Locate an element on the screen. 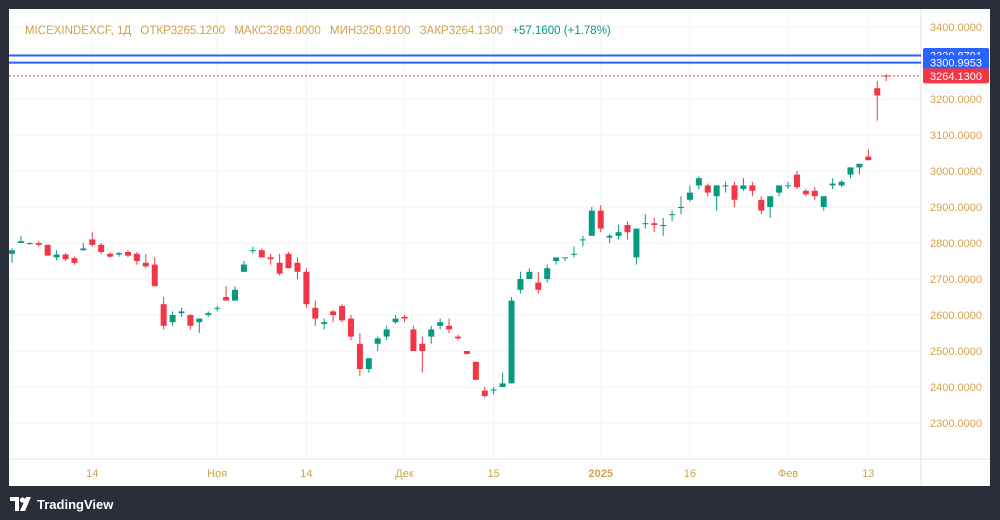 The height and width of the screenshot is (520, 1000). brand-name: TradingView is located at coordinates (75, 504).